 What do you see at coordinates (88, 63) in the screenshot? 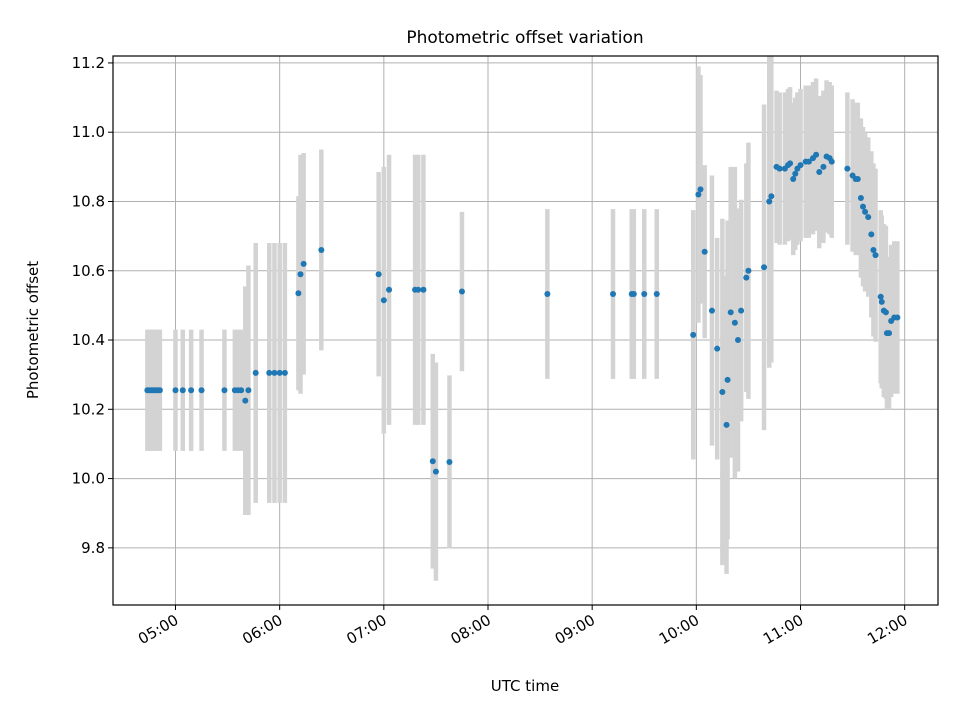
I see `y-tick-label: 11.2` at bounding box center [88, 63].